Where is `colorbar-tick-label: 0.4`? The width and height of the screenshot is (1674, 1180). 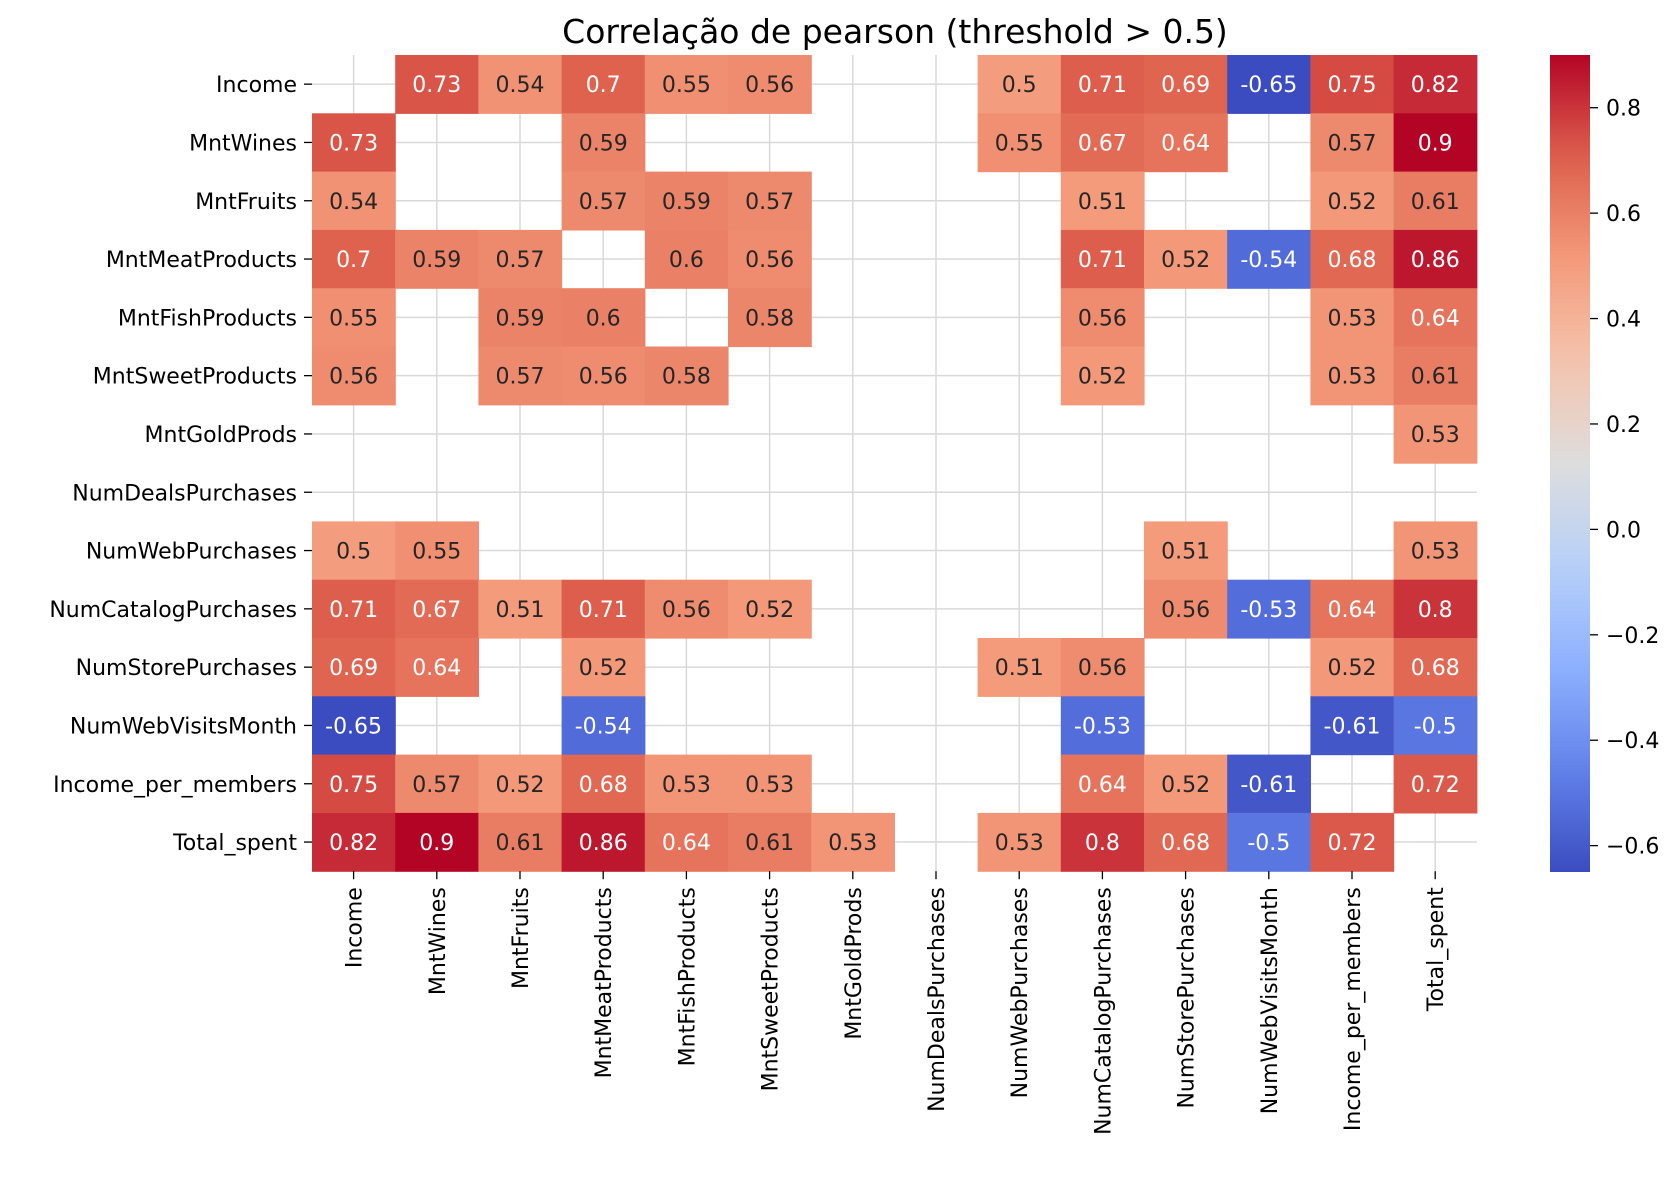 colorbar-tick-label: 0.4 is located at coordinates (1623, 320).